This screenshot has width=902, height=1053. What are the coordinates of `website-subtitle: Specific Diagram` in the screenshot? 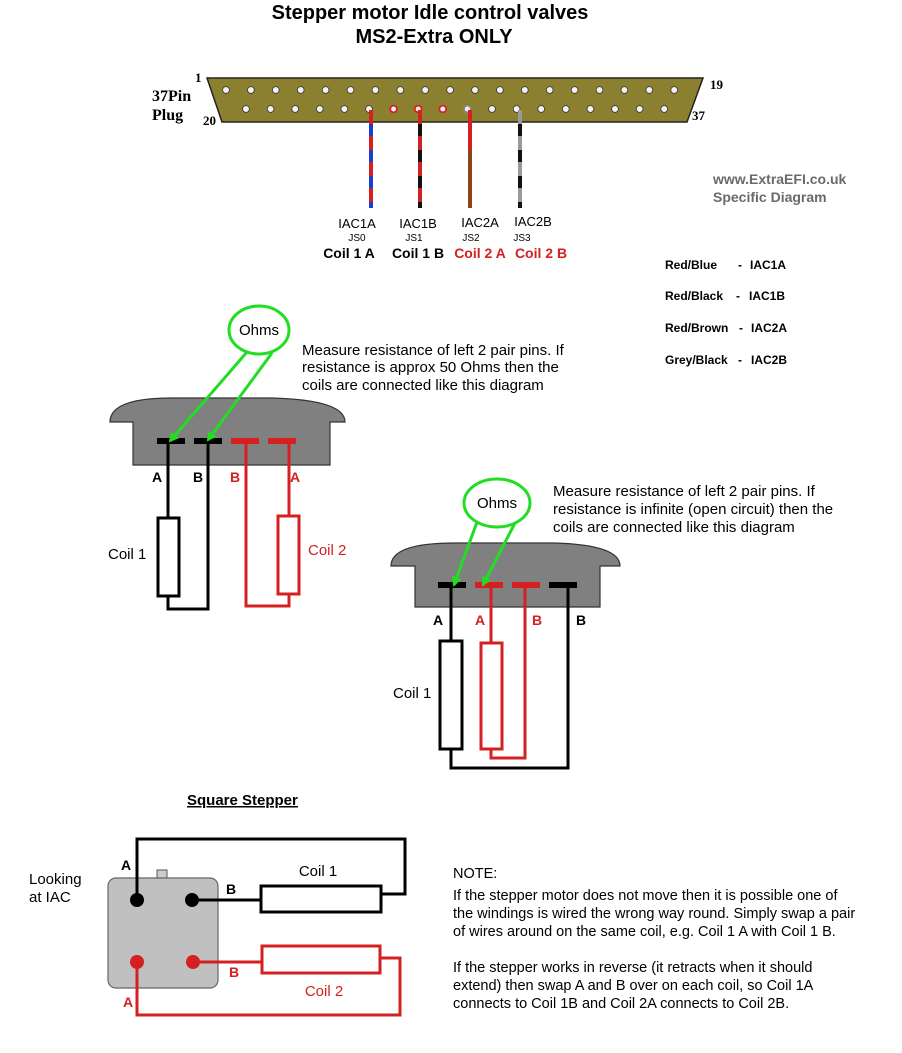 It's located at (770, 197).